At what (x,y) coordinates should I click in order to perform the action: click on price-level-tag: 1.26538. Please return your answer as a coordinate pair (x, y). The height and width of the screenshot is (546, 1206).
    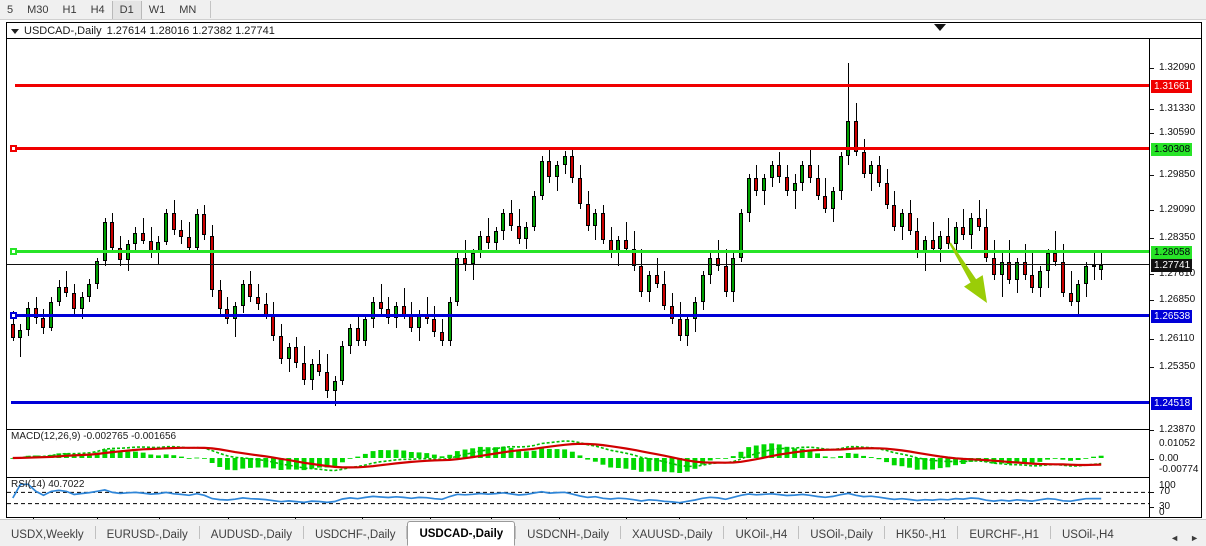
    Looking at the image, I should click on (1172, 316).